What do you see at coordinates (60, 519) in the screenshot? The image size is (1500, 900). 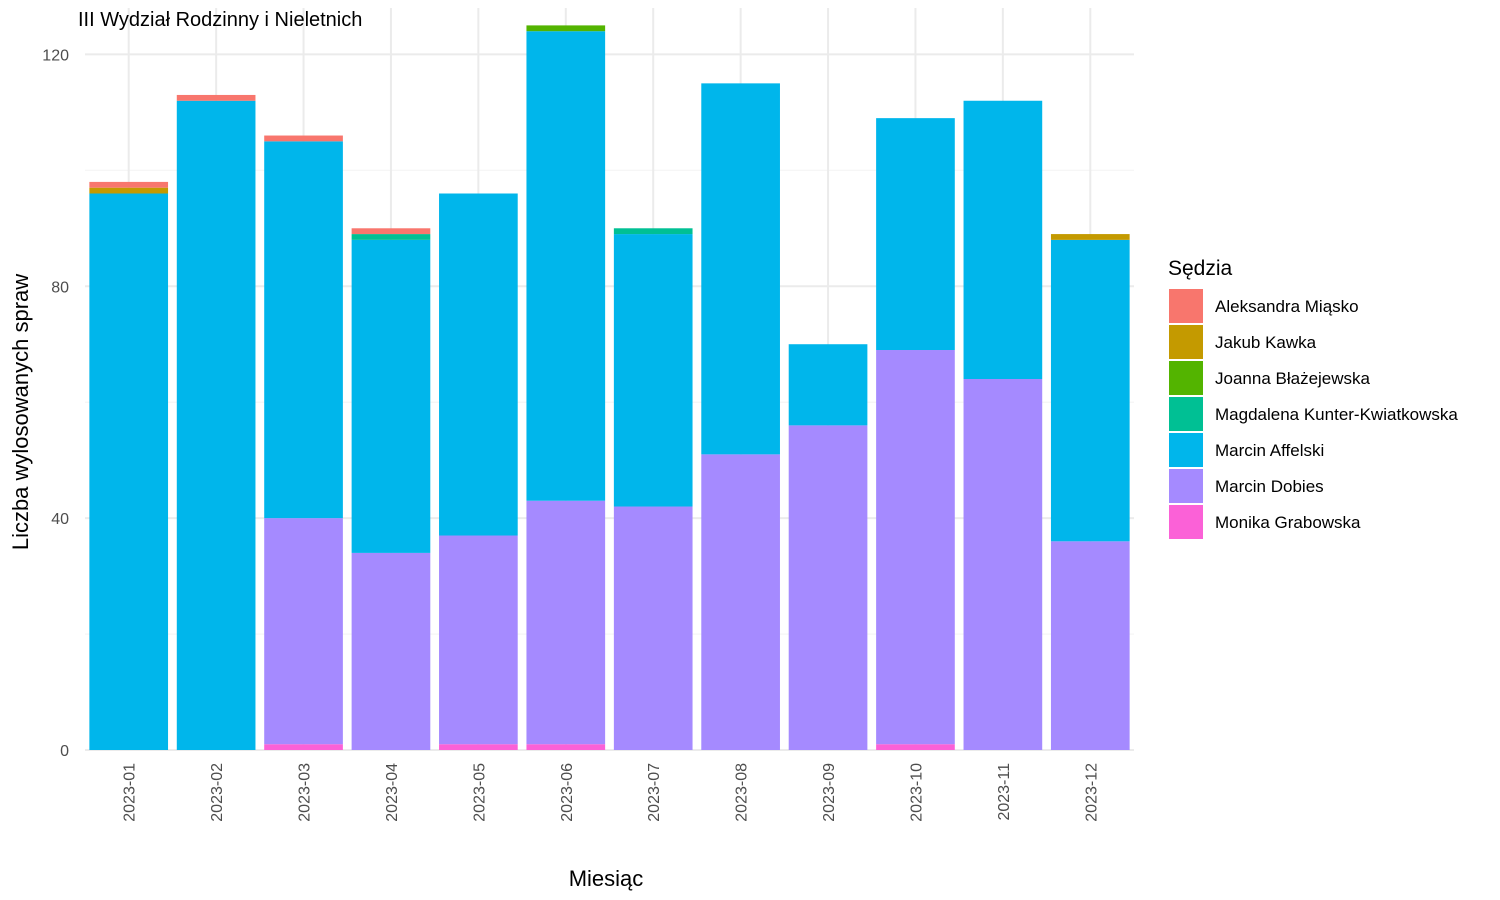 I see `y-tick-label: 40` at bounding box center [60, 519].